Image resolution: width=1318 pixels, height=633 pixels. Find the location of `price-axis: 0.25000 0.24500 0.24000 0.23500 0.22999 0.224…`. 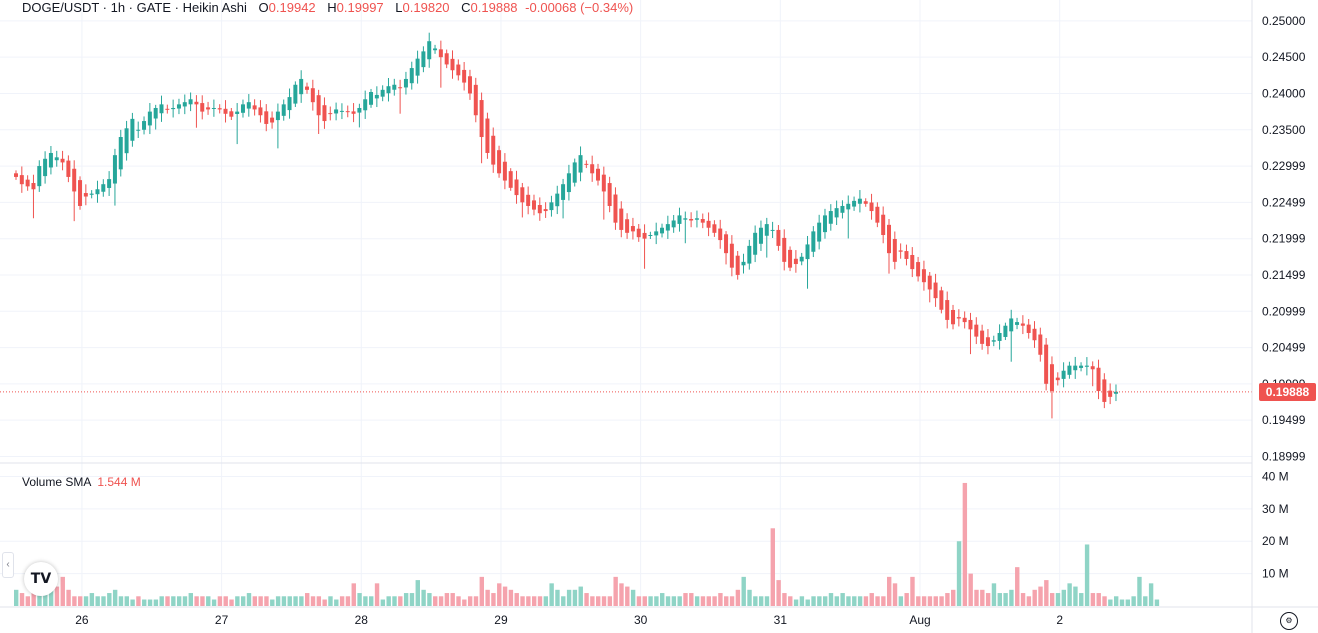

price-axis: 0.25000 0.24500 0.24000 0.23500 0.22999 0.224… is located at coordinates (1284, 239).